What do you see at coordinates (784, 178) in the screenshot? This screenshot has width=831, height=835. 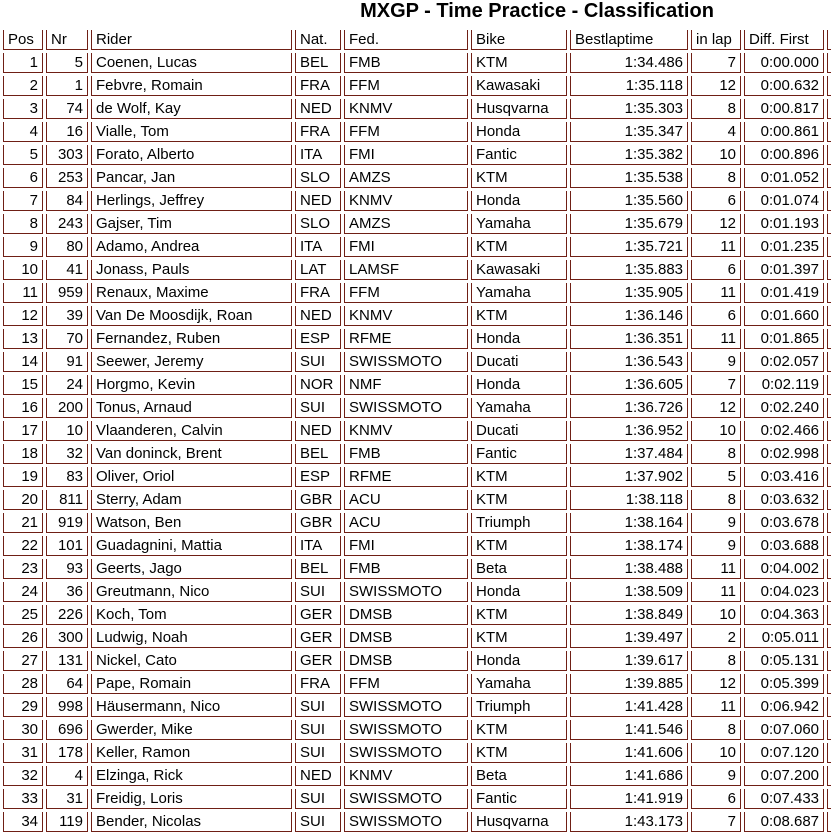 I see `cell-diff_first: 0:01.052` at bounding box center [784, 178].